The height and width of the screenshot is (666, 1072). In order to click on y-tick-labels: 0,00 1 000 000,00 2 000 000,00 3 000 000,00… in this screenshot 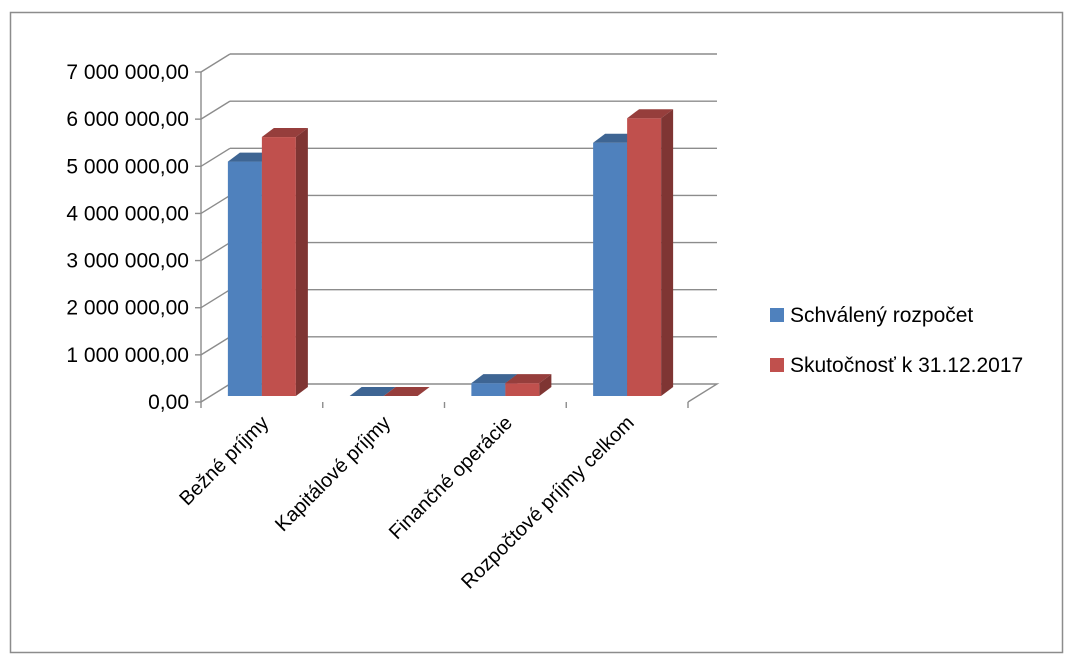, I will do `click(127, 237)`.